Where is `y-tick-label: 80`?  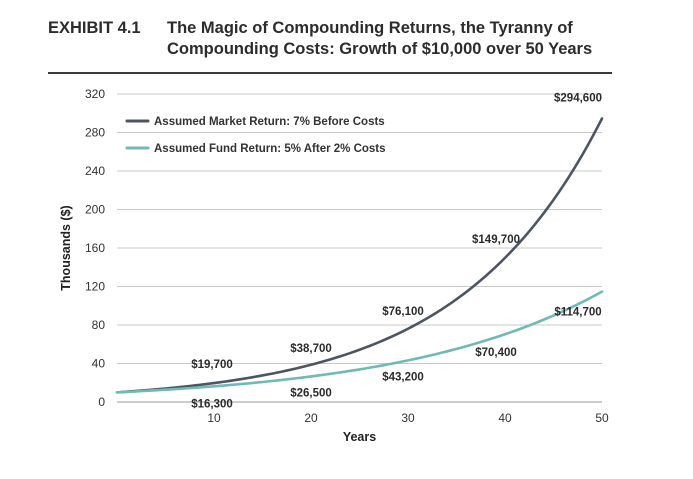 y-tick-label: 80 is located at coordinates (99, 325).